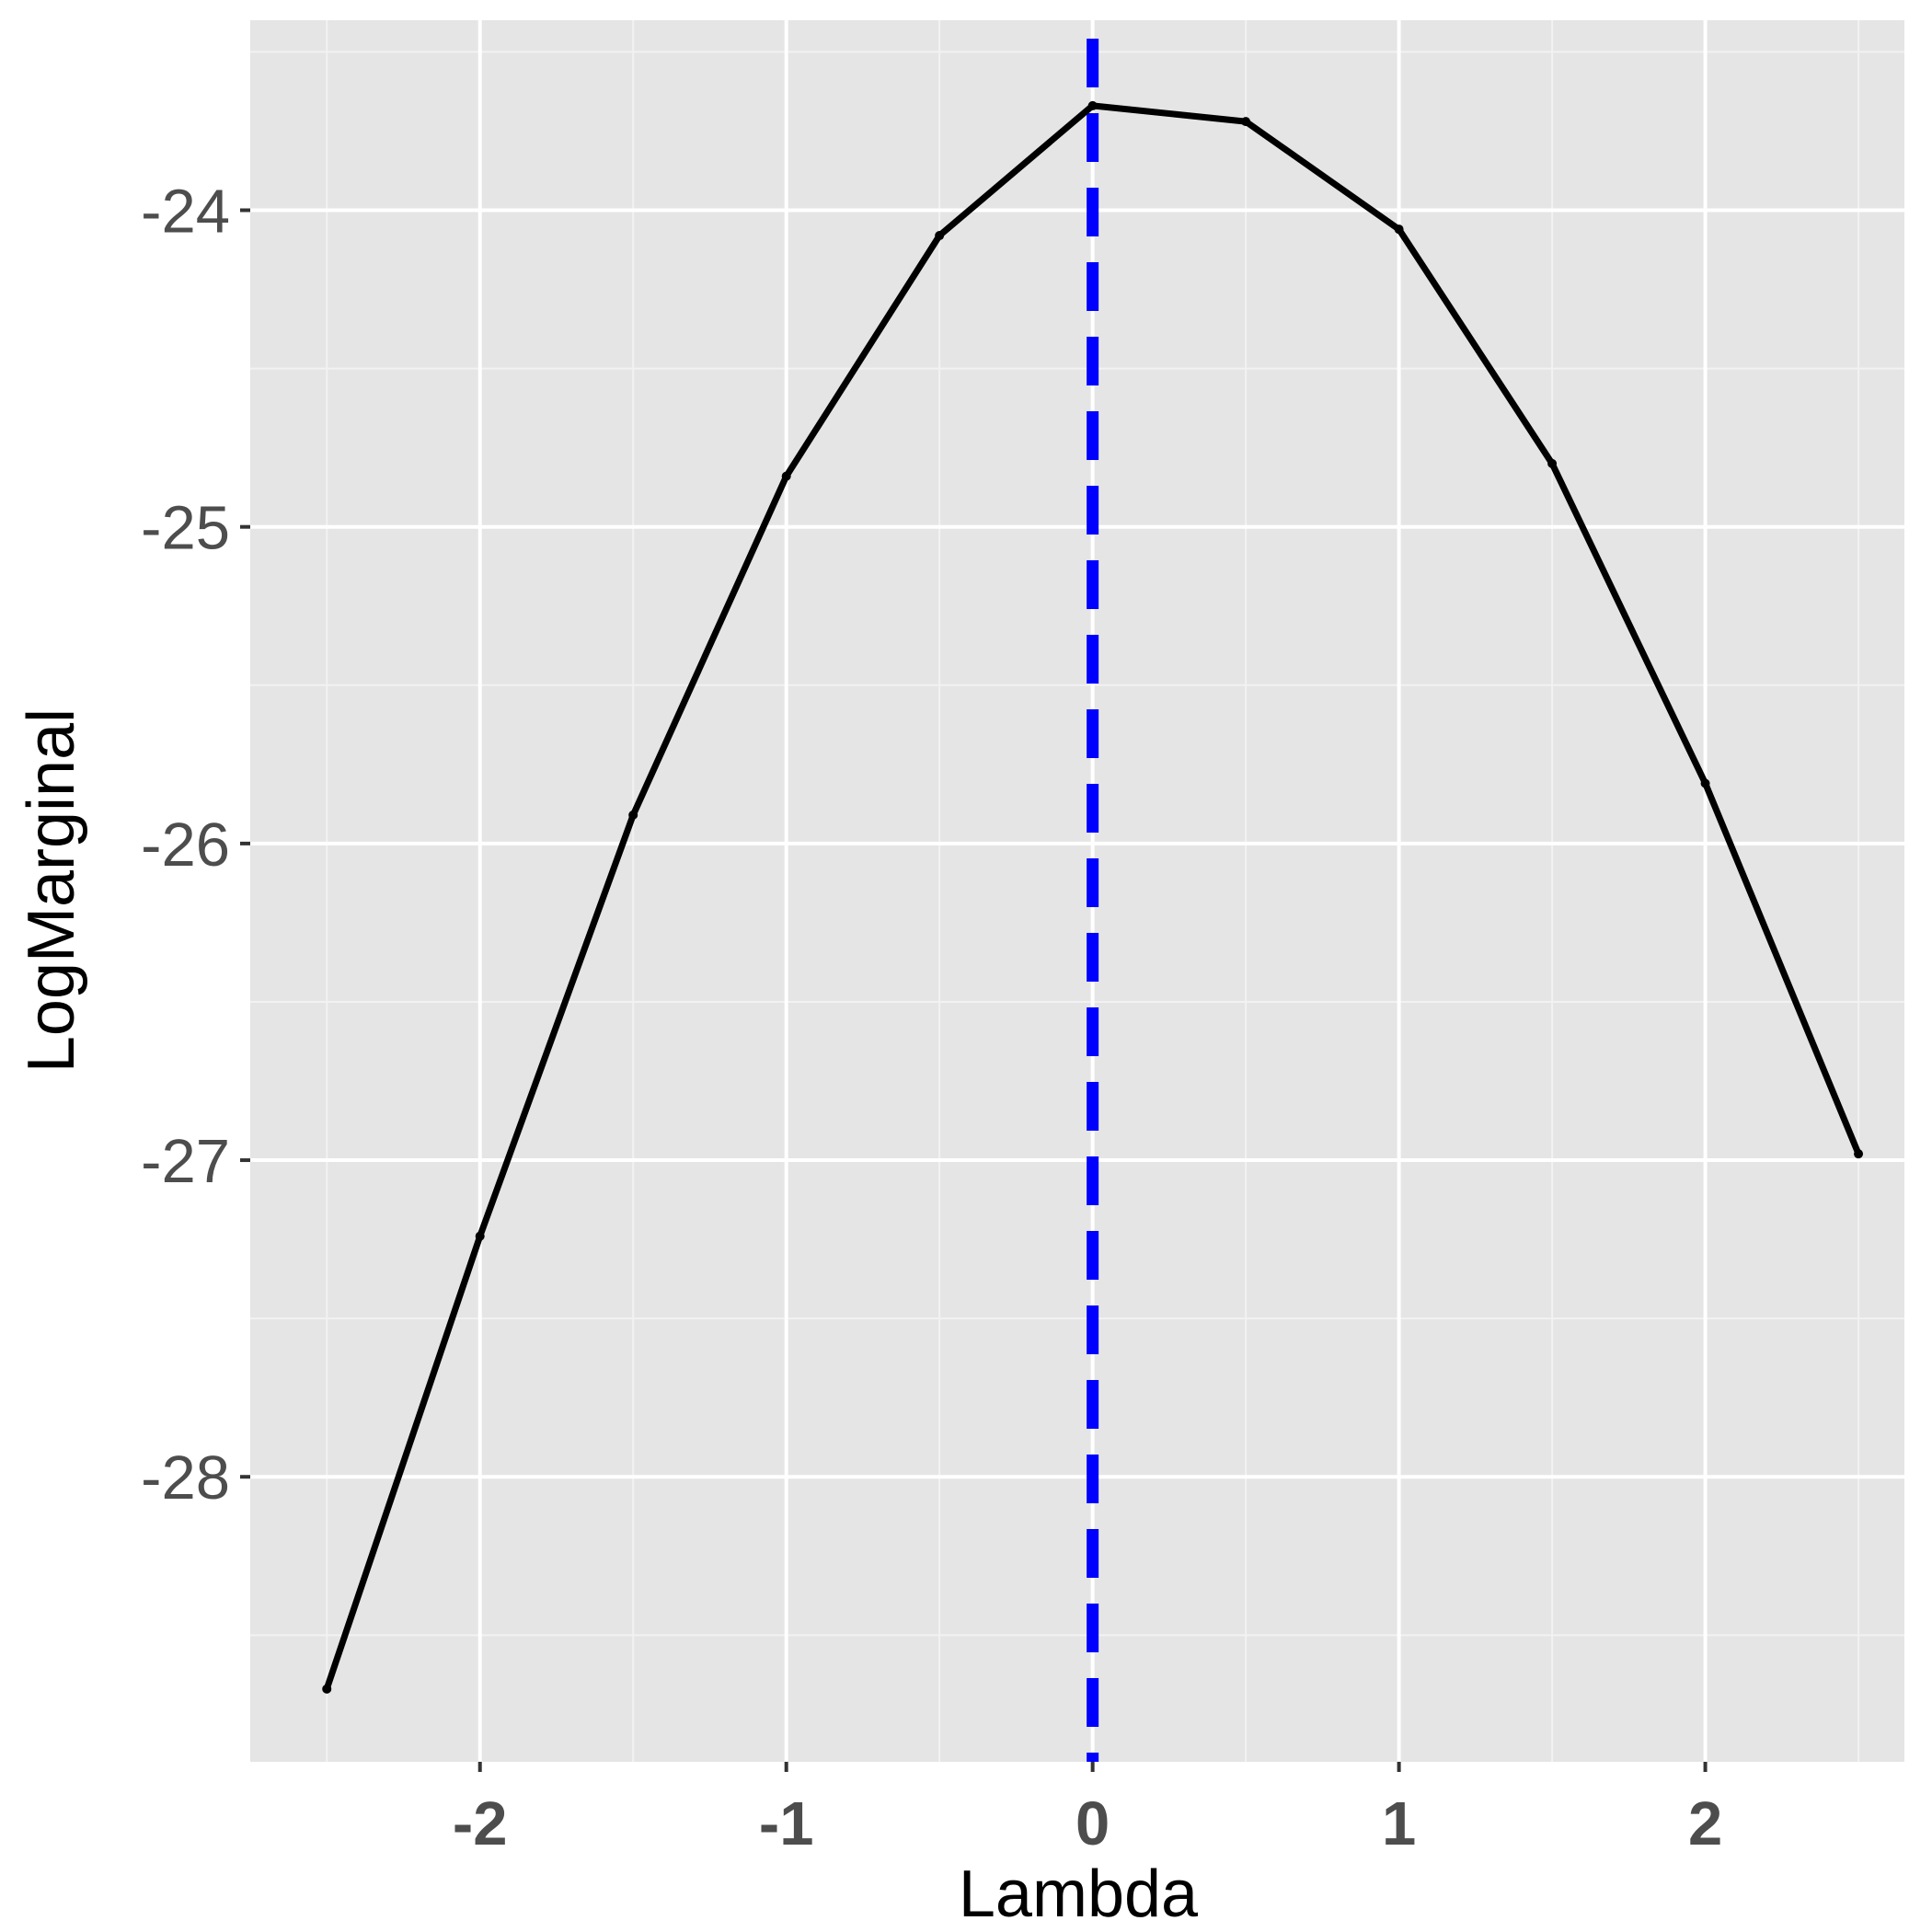 Image resolution: width=1932 pixels, height=1932 pixels. What do you see at coordinates (786, 1823) in the screenshot?
I see `x-tick-label: -1` at bounding box center [786, 1823].